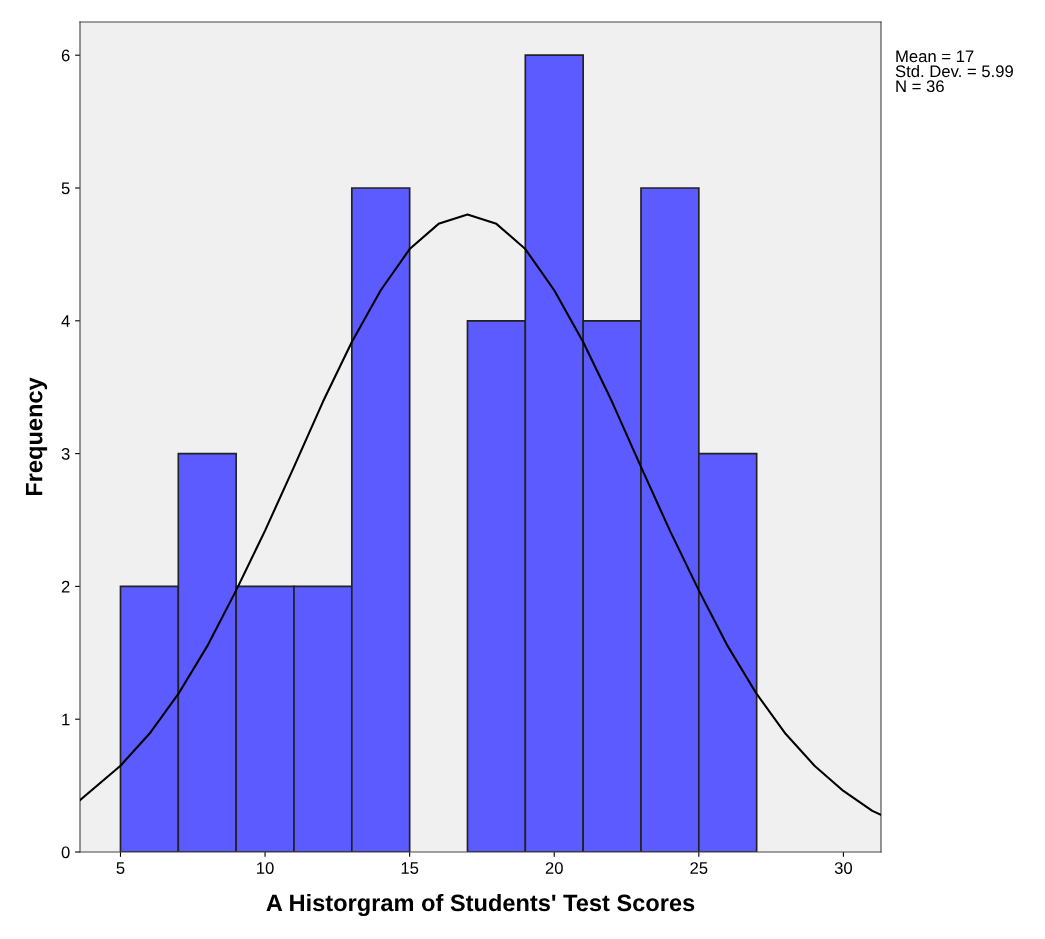 This screenshot has height=939, width=1045. Describe the element at coordinates (699, 868) in the screenshot. I see `x-tick-label: 25` at that location.